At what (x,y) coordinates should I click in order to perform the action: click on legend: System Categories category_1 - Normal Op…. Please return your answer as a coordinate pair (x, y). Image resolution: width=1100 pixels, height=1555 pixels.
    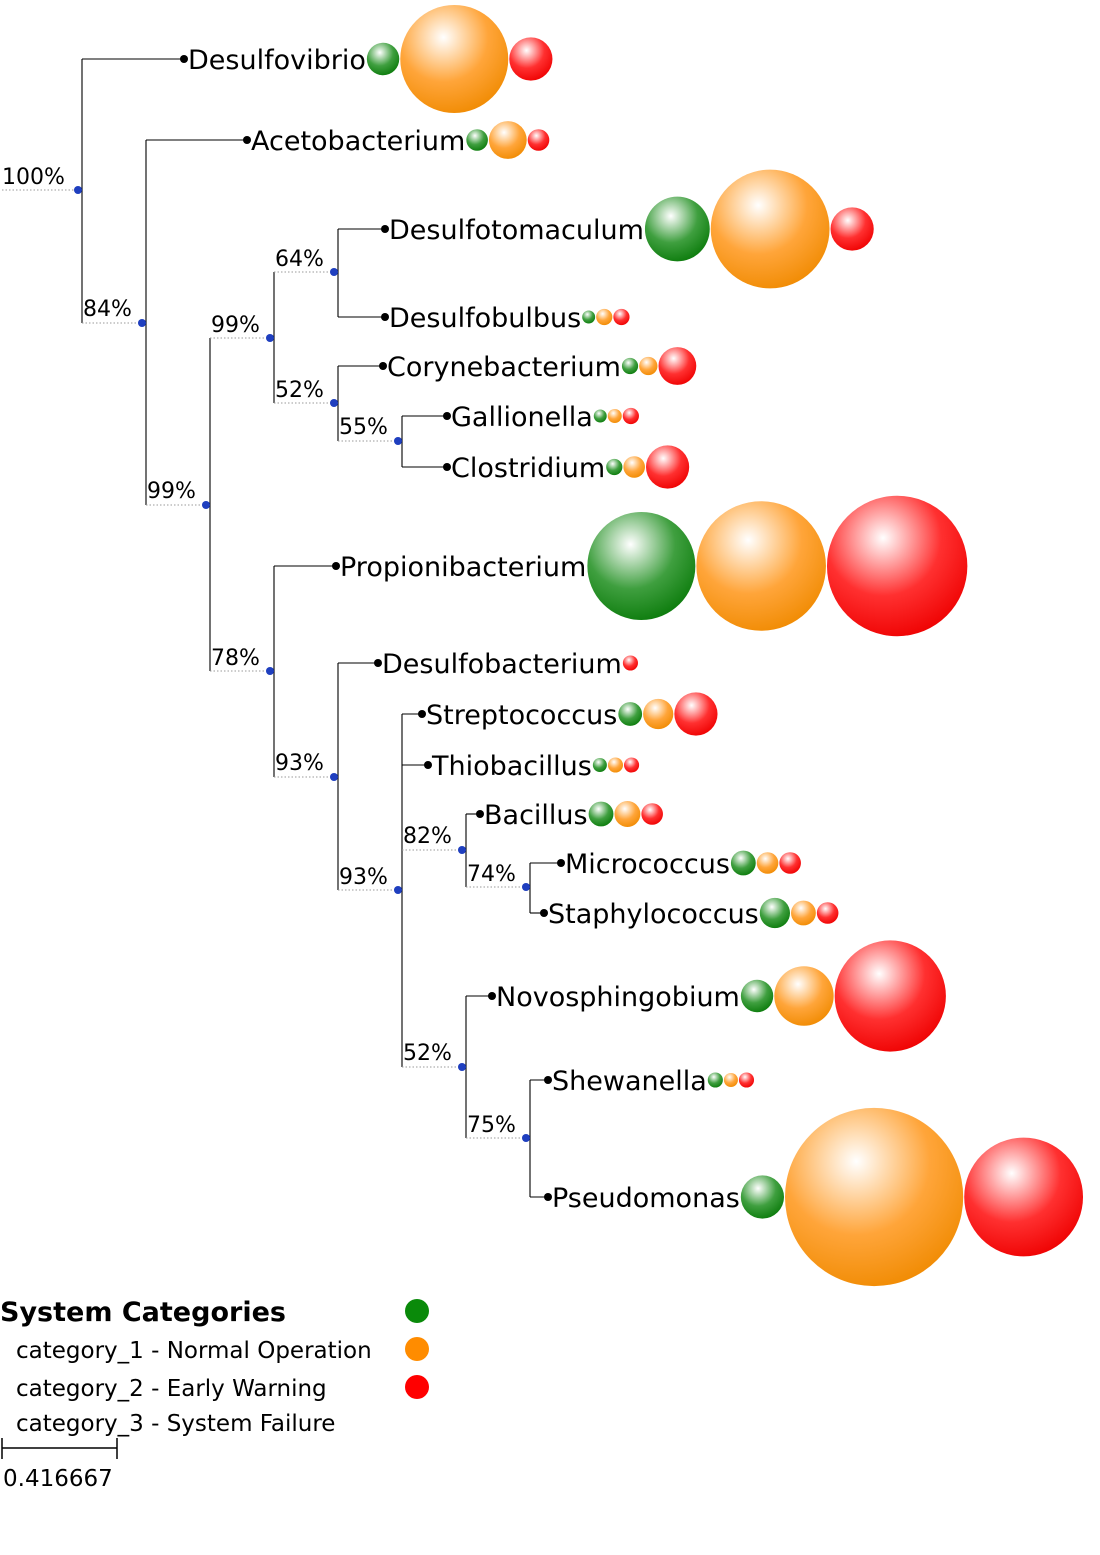
    Looking at the image, I should click on (214, 1367).